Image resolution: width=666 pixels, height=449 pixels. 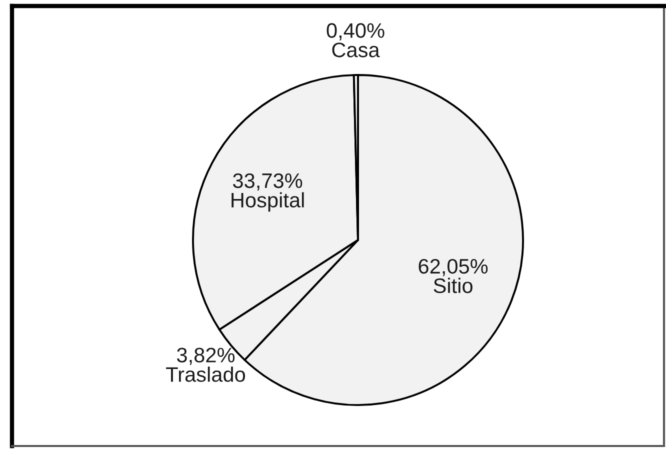 I want to click on data-label: 33,73%, so click(x=267, y=182).